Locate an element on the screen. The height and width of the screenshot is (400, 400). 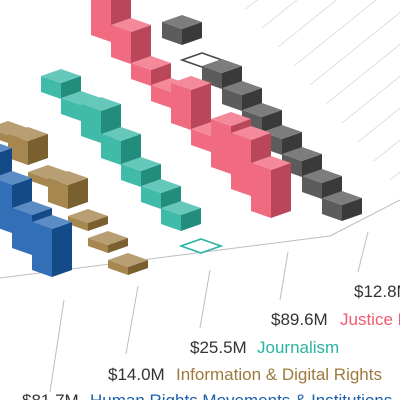
amount-label-justice: $89.6M is located at coordinates (299, 319).